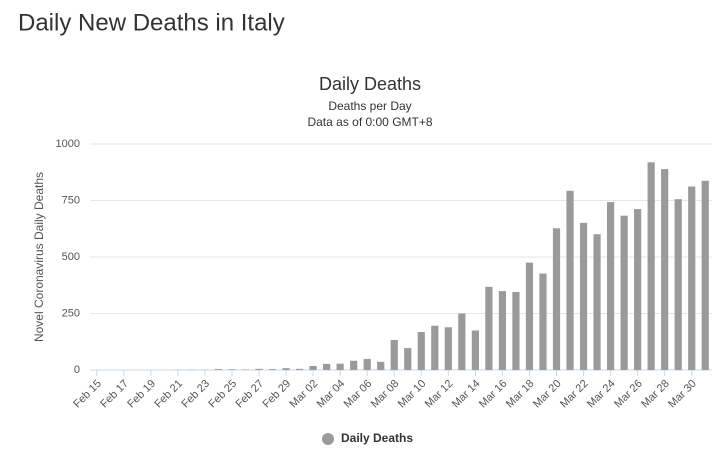 This screenshot has width=718, height=458. Describe the element at coordinates (39, 257) in the screenshot. I see `y-axis-label: Novel Coronavirus Daily Deaths` at that location.